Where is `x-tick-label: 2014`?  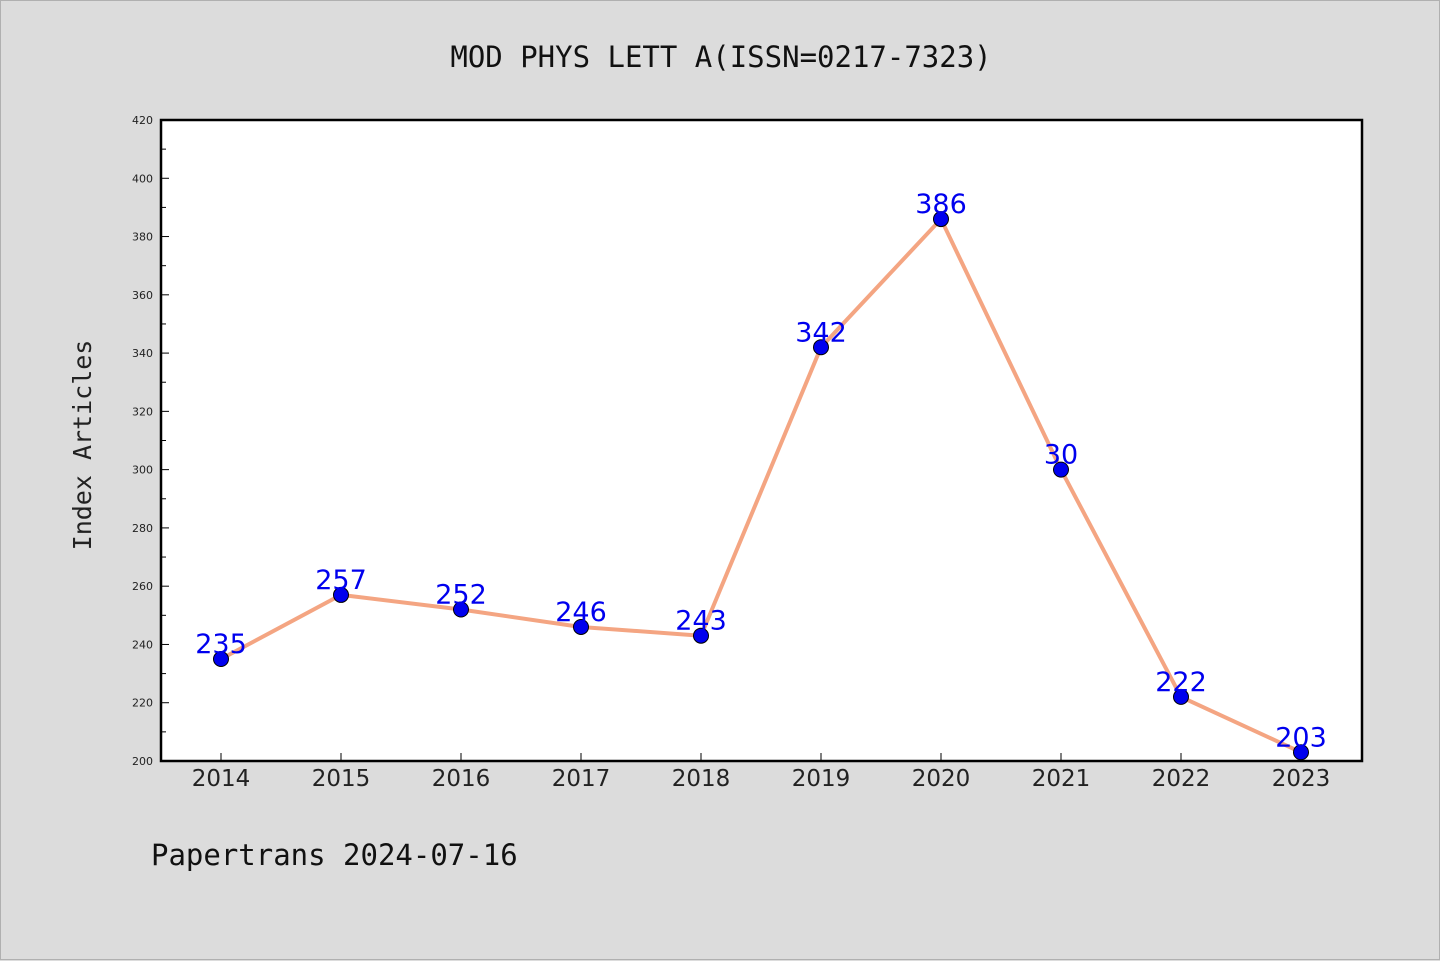
x-tick-label: 2014 is located at coordinates (221, 779).